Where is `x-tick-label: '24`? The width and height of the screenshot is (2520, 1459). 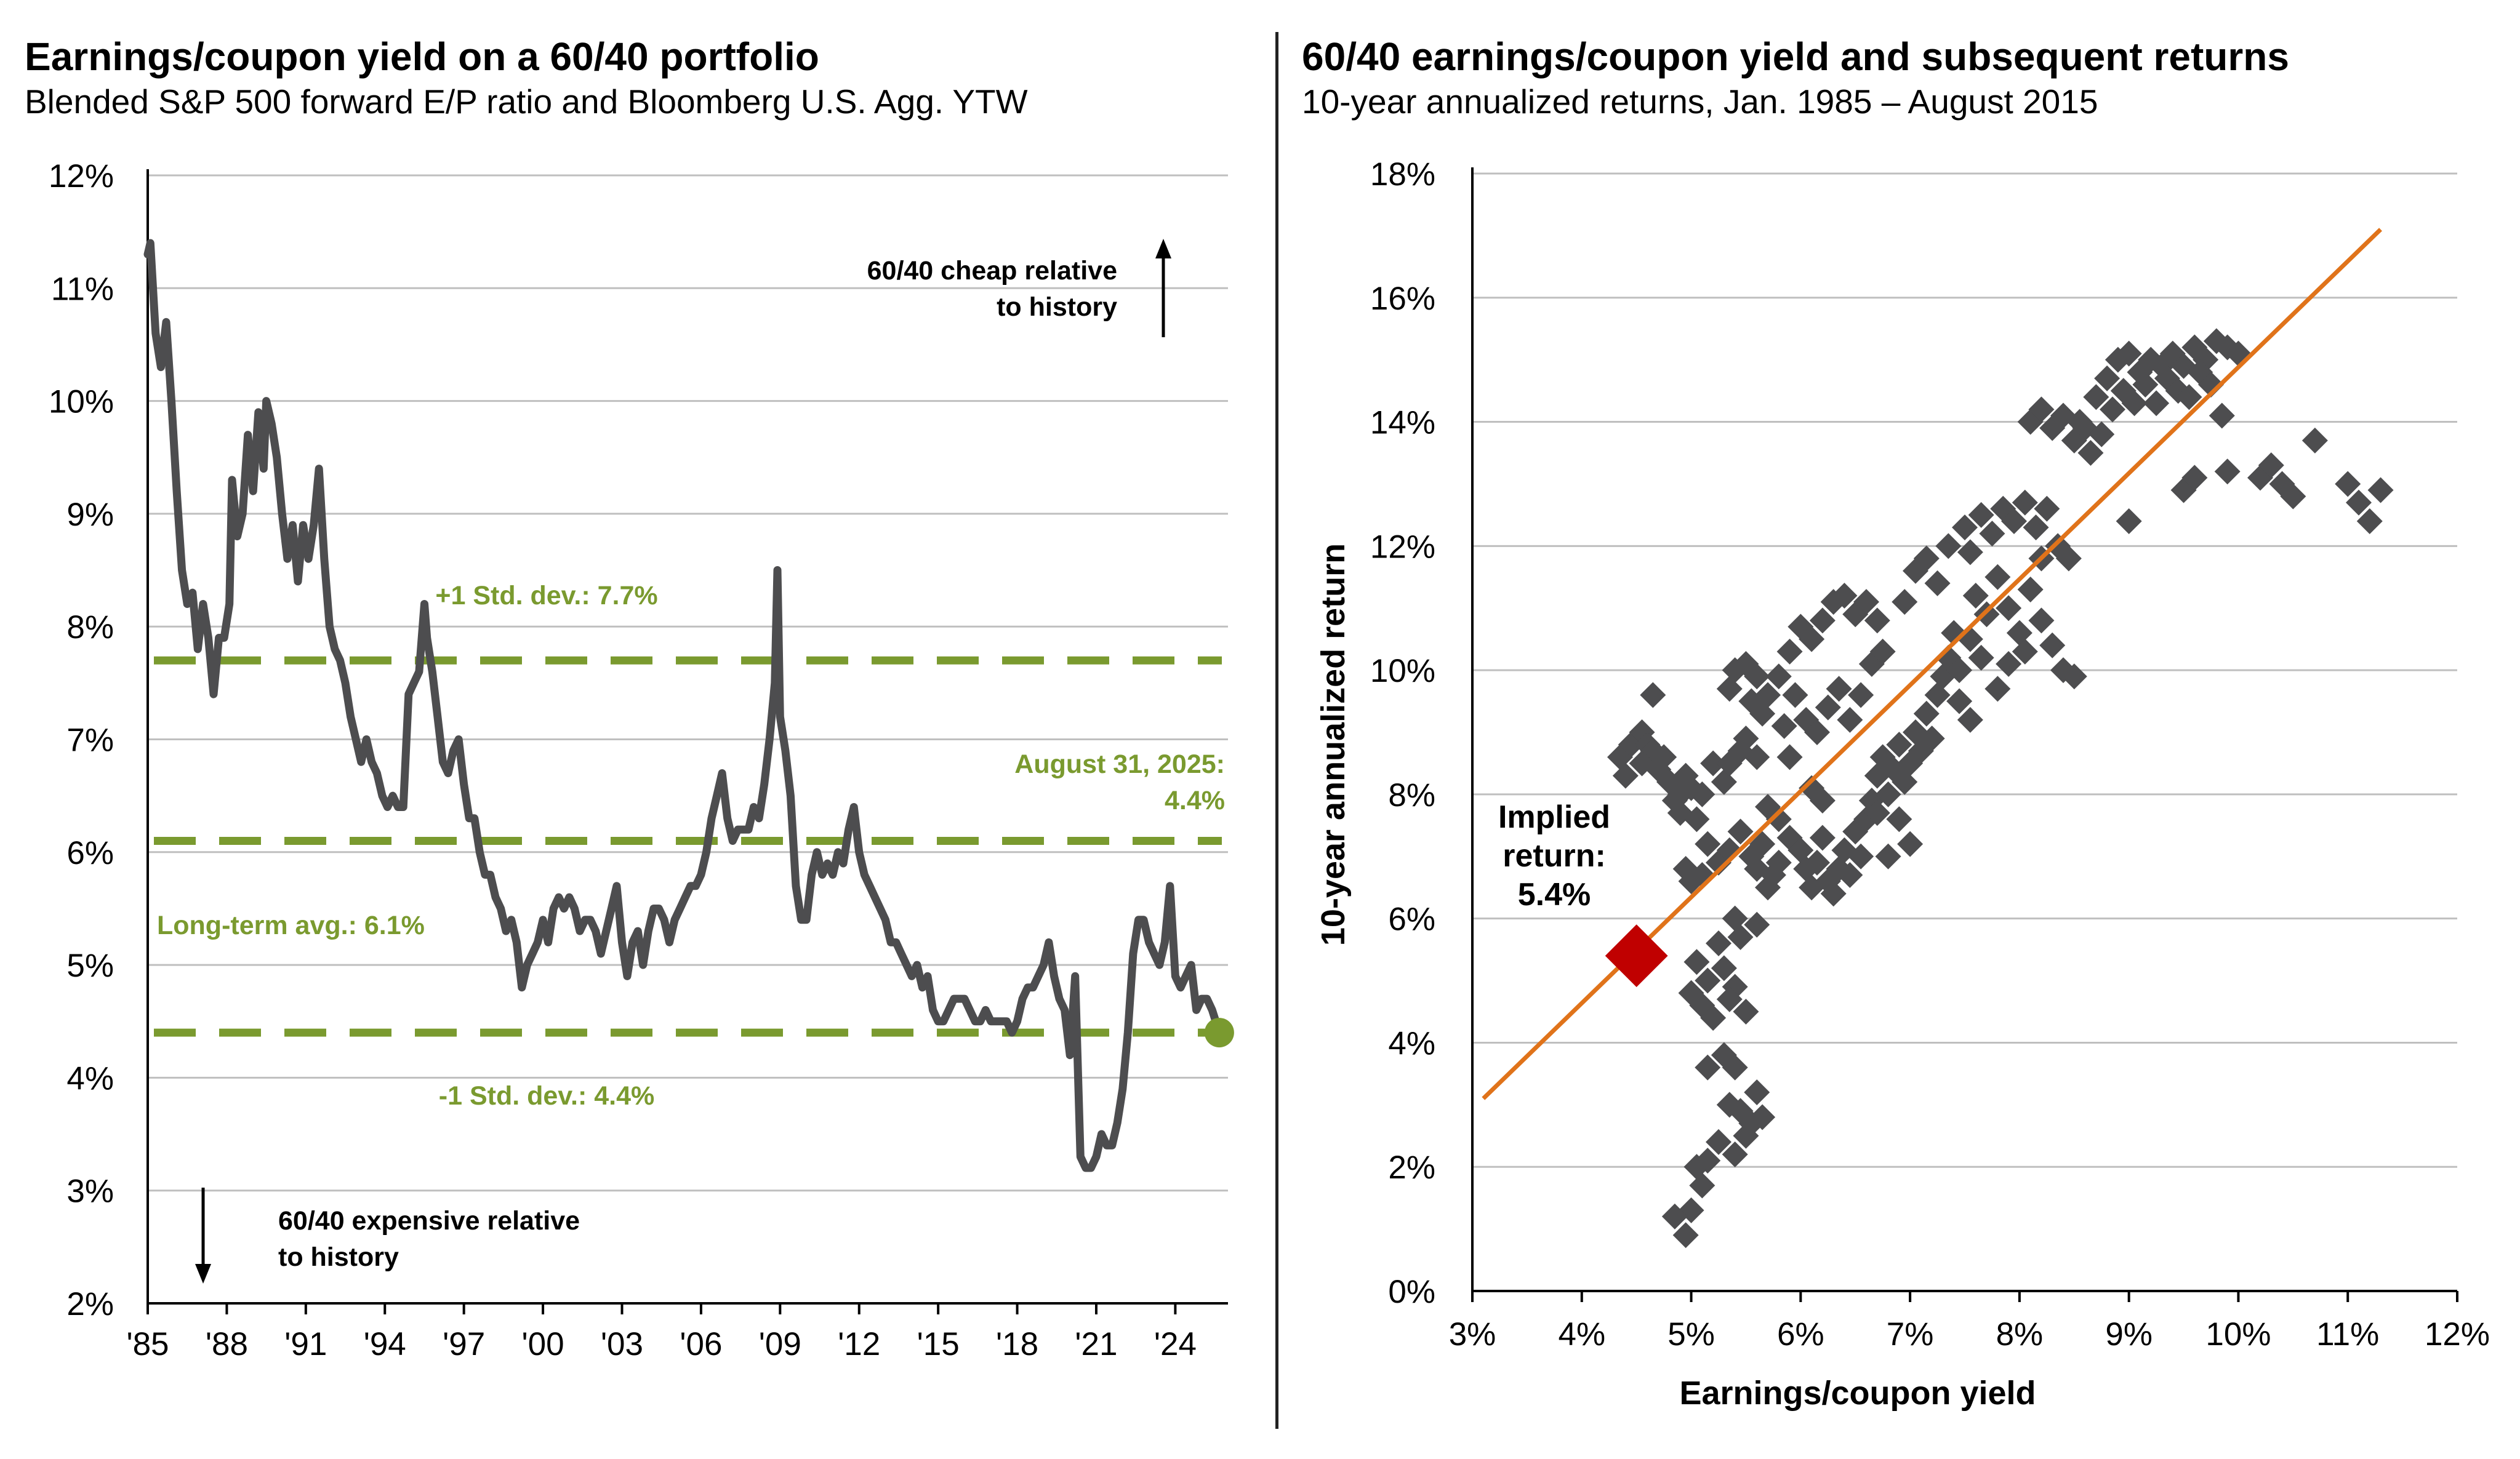 x-tick-label: '24 is located at coordinates (1175, 1344).